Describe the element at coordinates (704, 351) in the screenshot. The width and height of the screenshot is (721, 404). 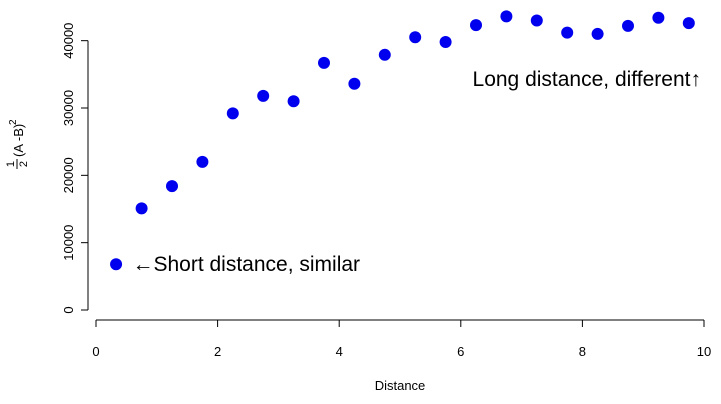
I see `x-tick-label: 10` at that location.